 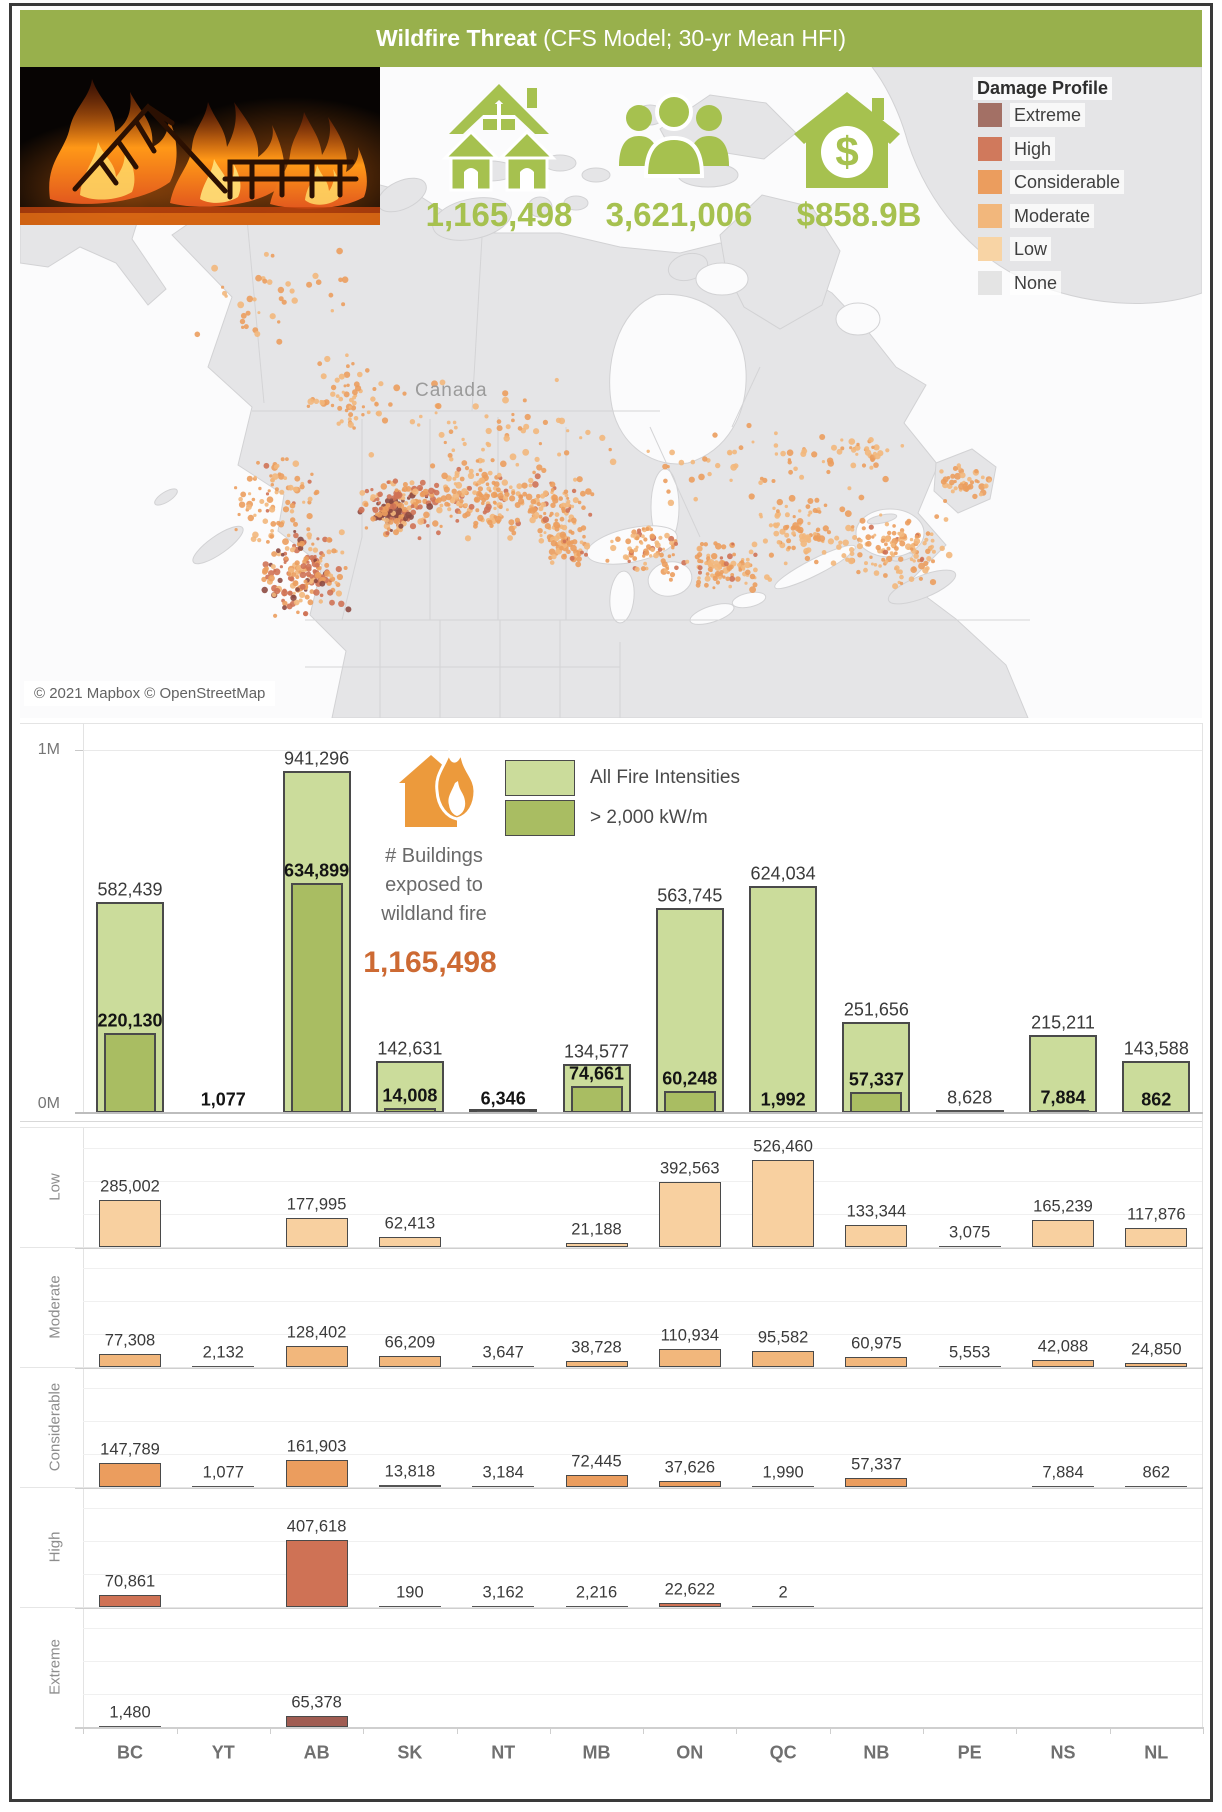 I want to click on bar-considerable-BC, so click(x=130, y=1474).